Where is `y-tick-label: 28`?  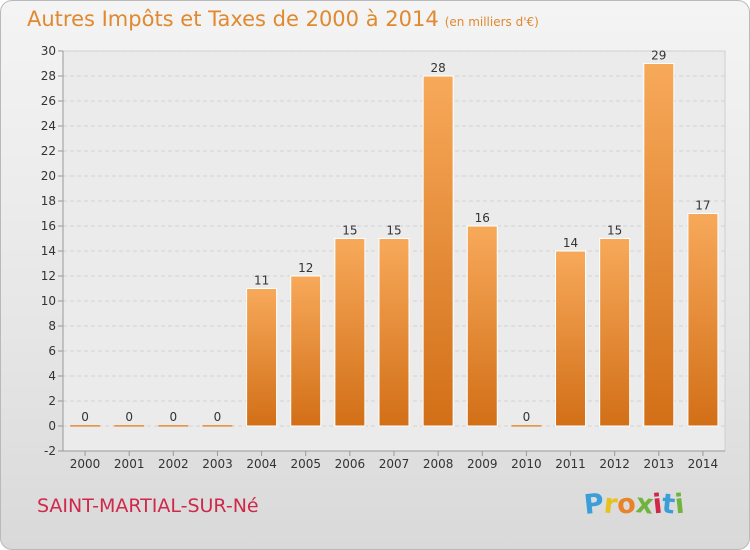 y-tick-label: 28 is located at coordinates (48, 76).